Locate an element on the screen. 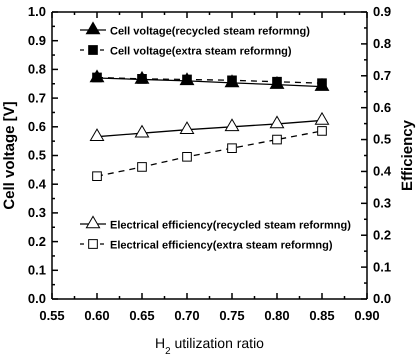 The width and height of the screenshot is (420, 362). y2-tick-label: 0.4 is located at coordinates (382, 171).